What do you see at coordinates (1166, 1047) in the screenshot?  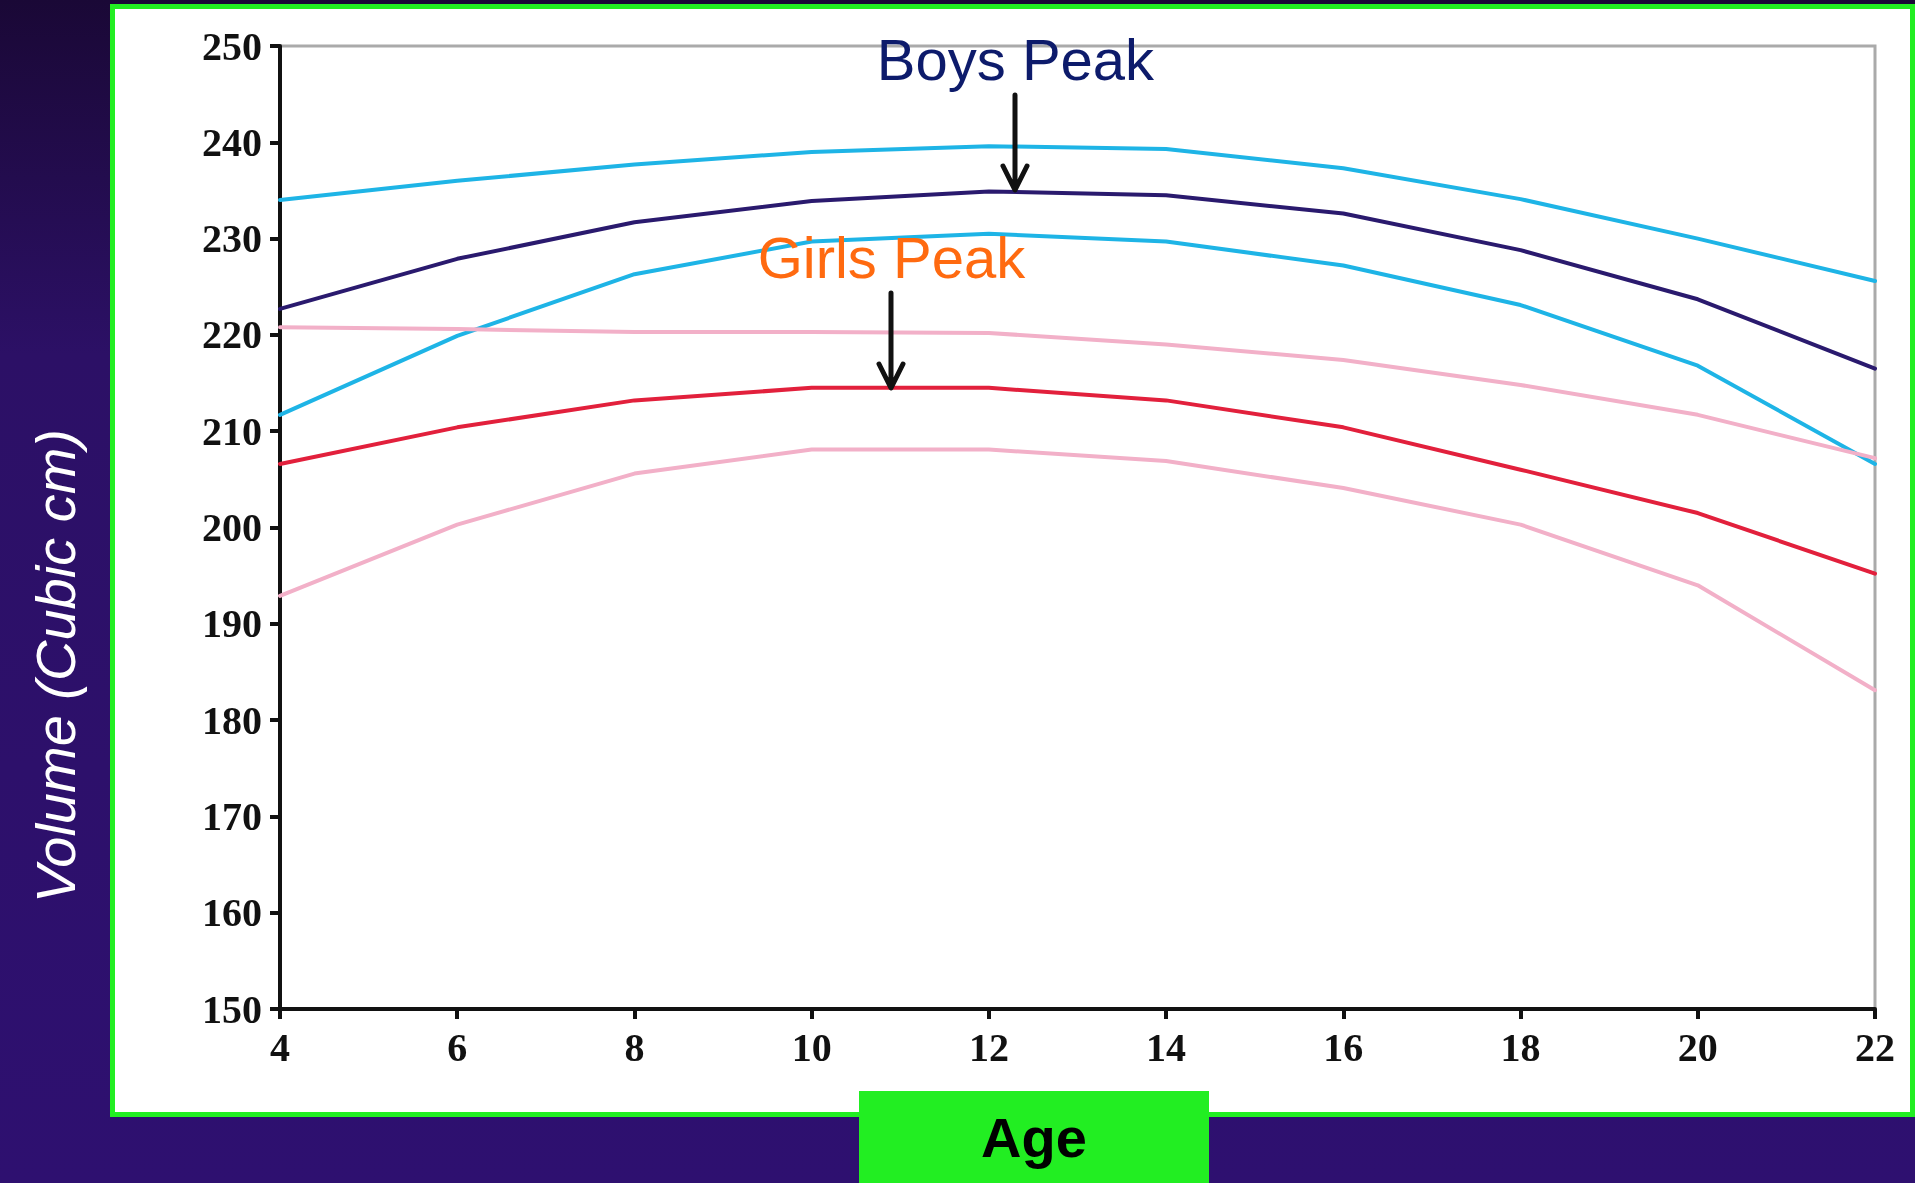 I see `x-tick-label: 14` at bounding box center [1166, 1047].